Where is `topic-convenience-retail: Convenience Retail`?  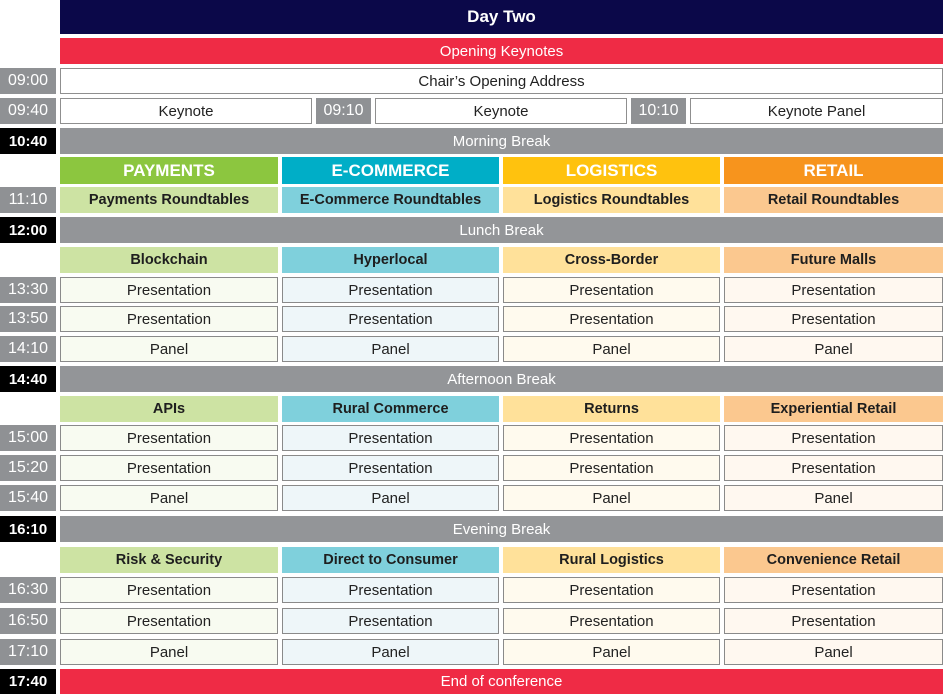 topic-convenience-retail: Convenience Retail is located at coordinates (833, 560).